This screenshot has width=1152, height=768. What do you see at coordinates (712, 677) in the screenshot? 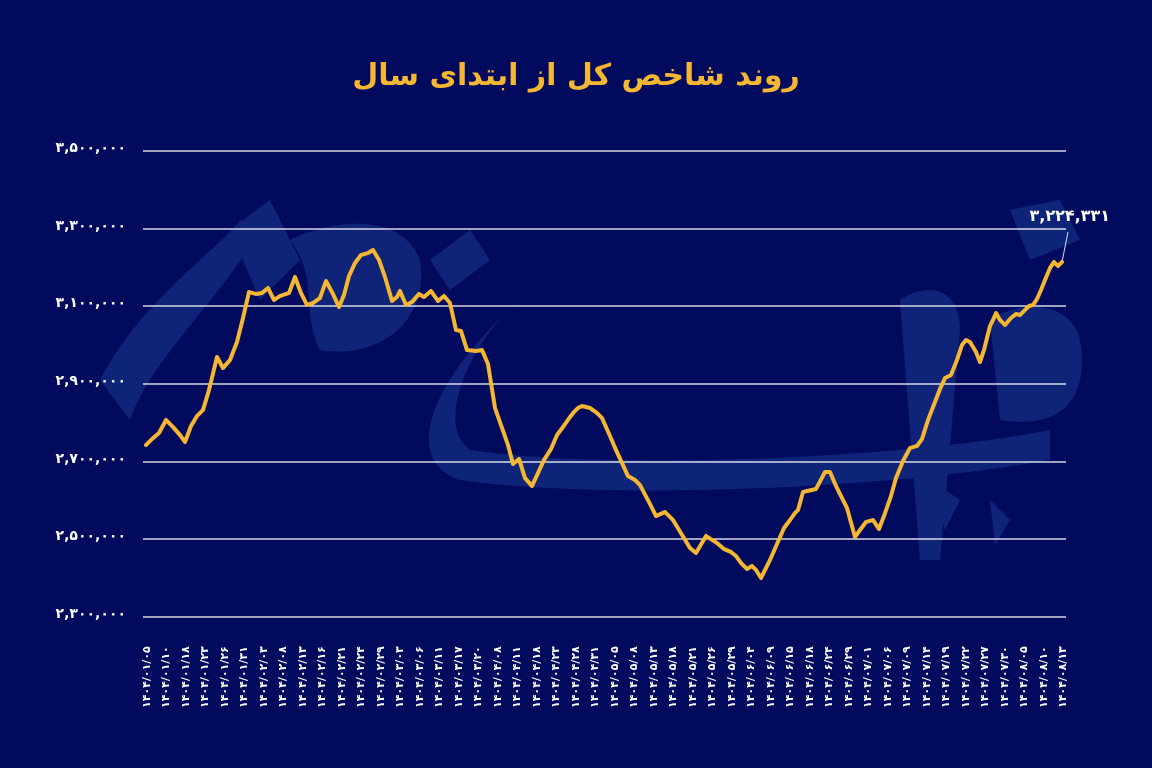
I see `x-tick-label: ۱۴۰۴/۰۵/۲۶` at bounding box center [712, 677].